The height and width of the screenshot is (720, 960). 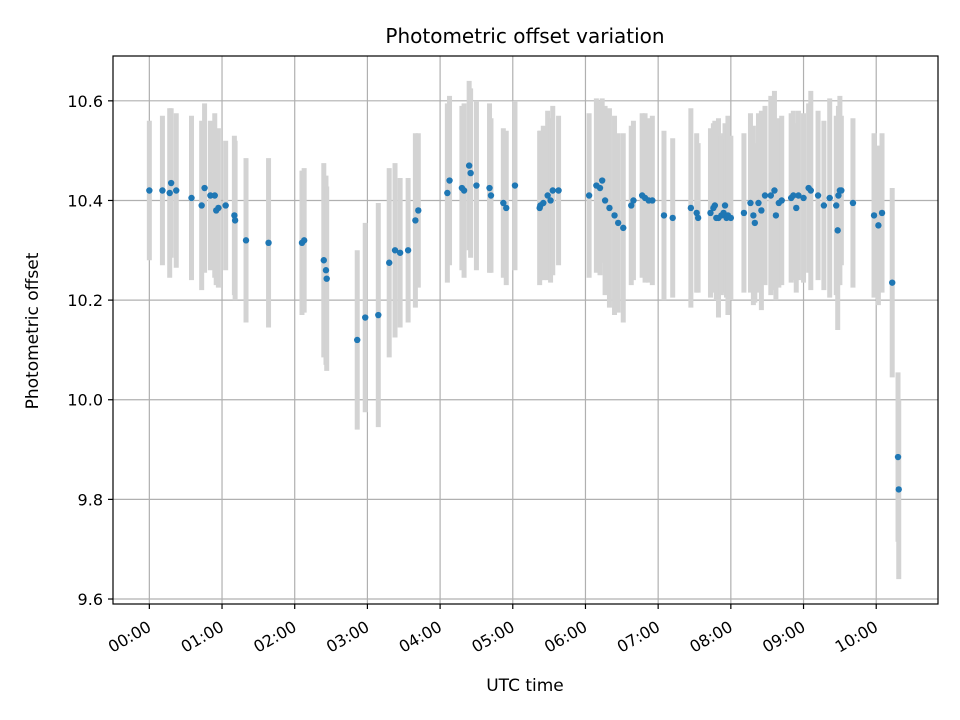 What do you see at coordinates (33, 330) in the screenshot?
I see `y-axis-title: Photometric offset` at bounding box center [33, 330].